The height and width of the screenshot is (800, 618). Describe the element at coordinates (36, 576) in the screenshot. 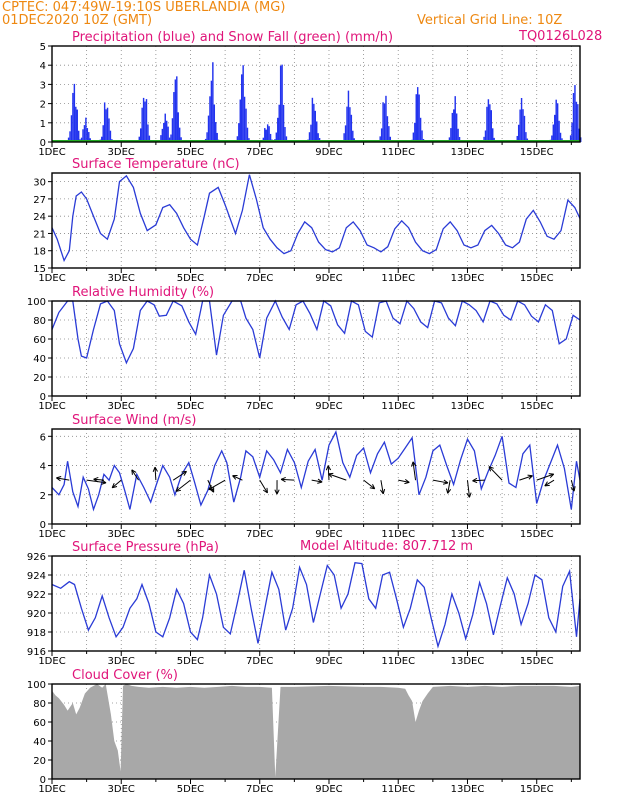

I see `y-tick-label: 924` at that location.